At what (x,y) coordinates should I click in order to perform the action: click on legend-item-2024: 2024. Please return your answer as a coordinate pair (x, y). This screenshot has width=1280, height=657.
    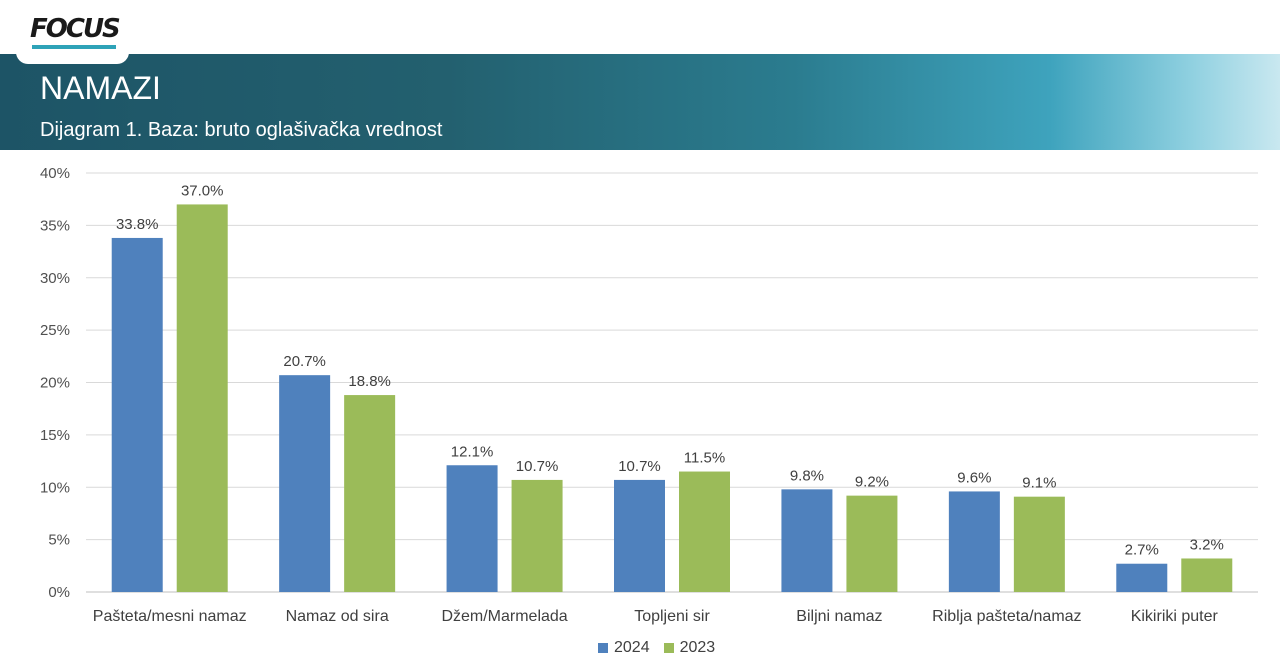
    Looking at the image, I should click on (624, 648).